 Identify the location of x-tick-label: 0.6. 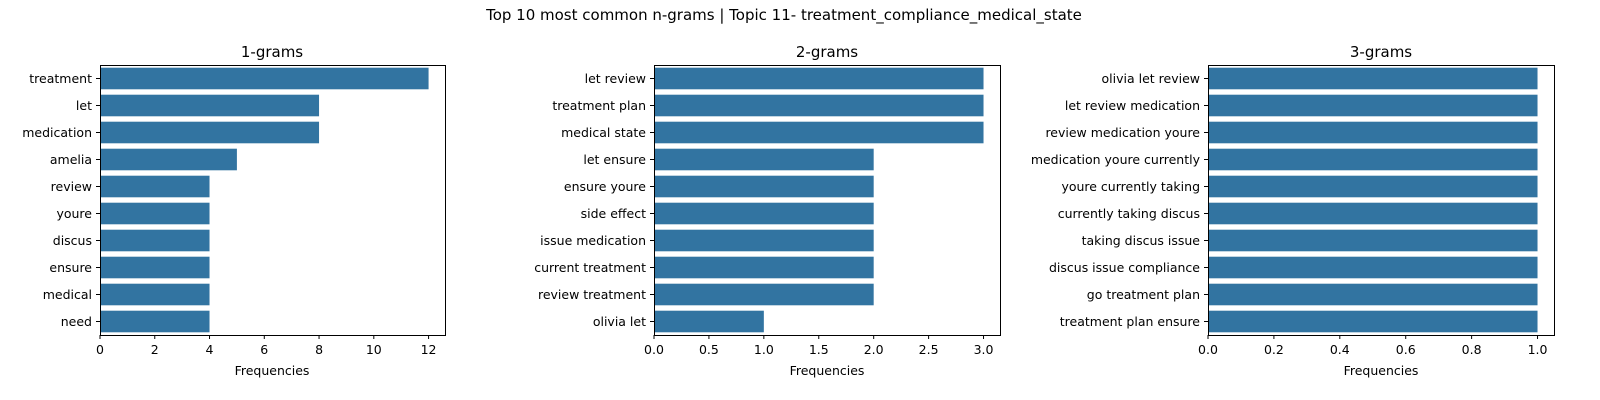
(1406, 349).